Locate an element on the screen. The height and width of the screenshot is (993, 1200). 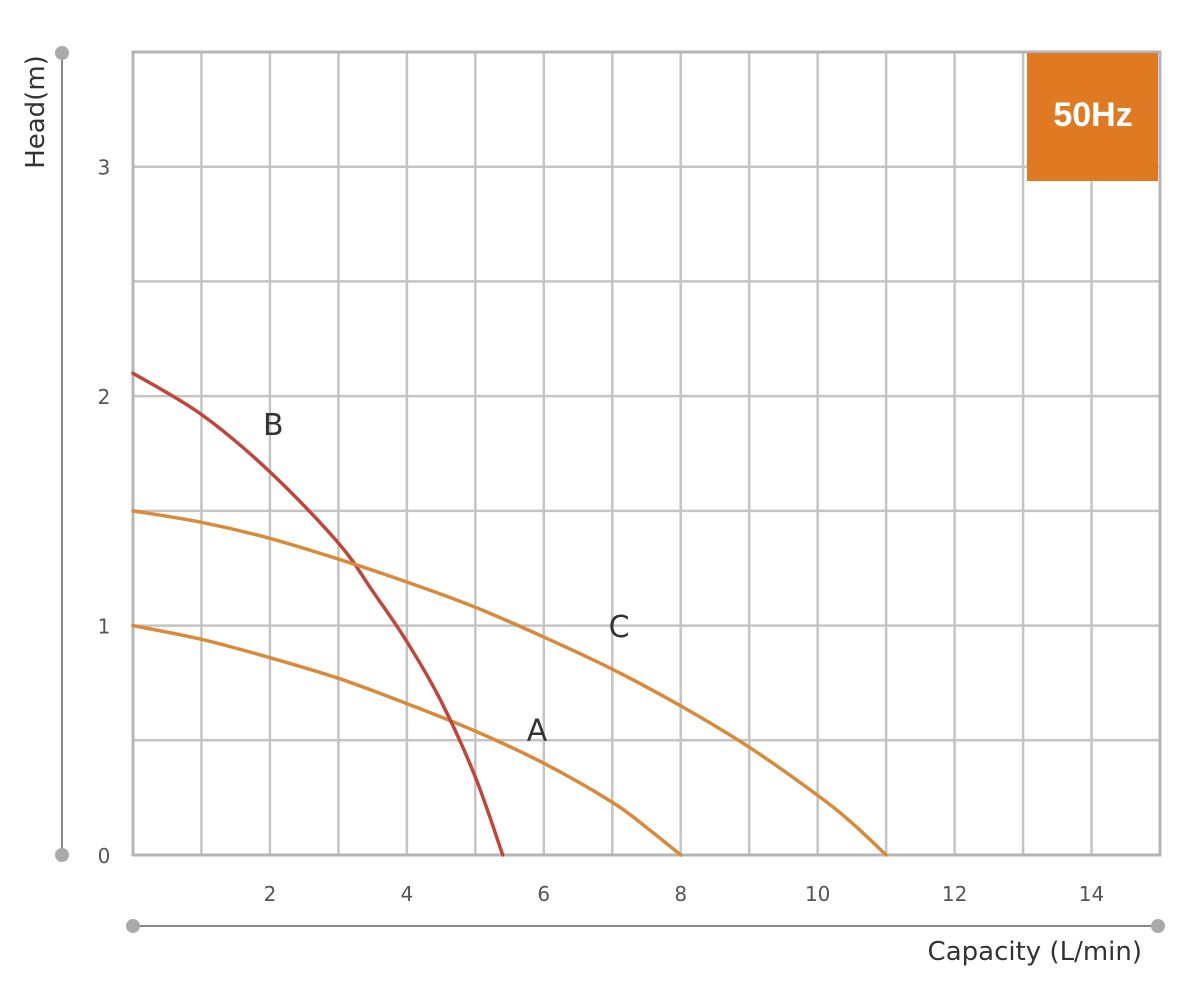
y-tick-label: 0 is located at coordinates (104, 856).